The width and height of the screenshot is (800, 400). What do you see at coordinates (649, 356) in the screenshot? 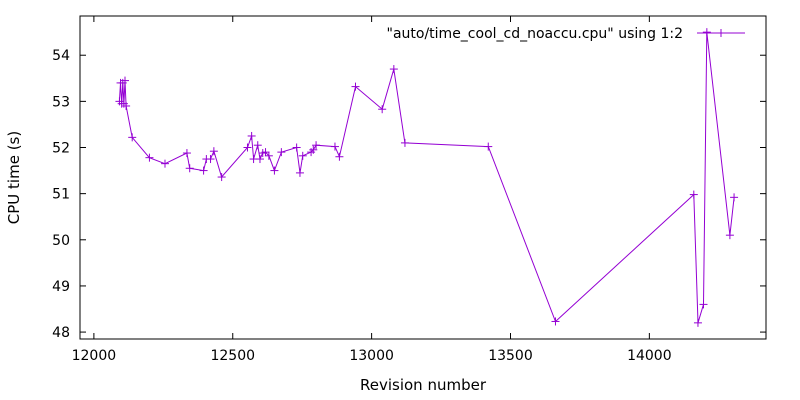
I see `x-tick-label: 14000` at bounding box center [649, 356].